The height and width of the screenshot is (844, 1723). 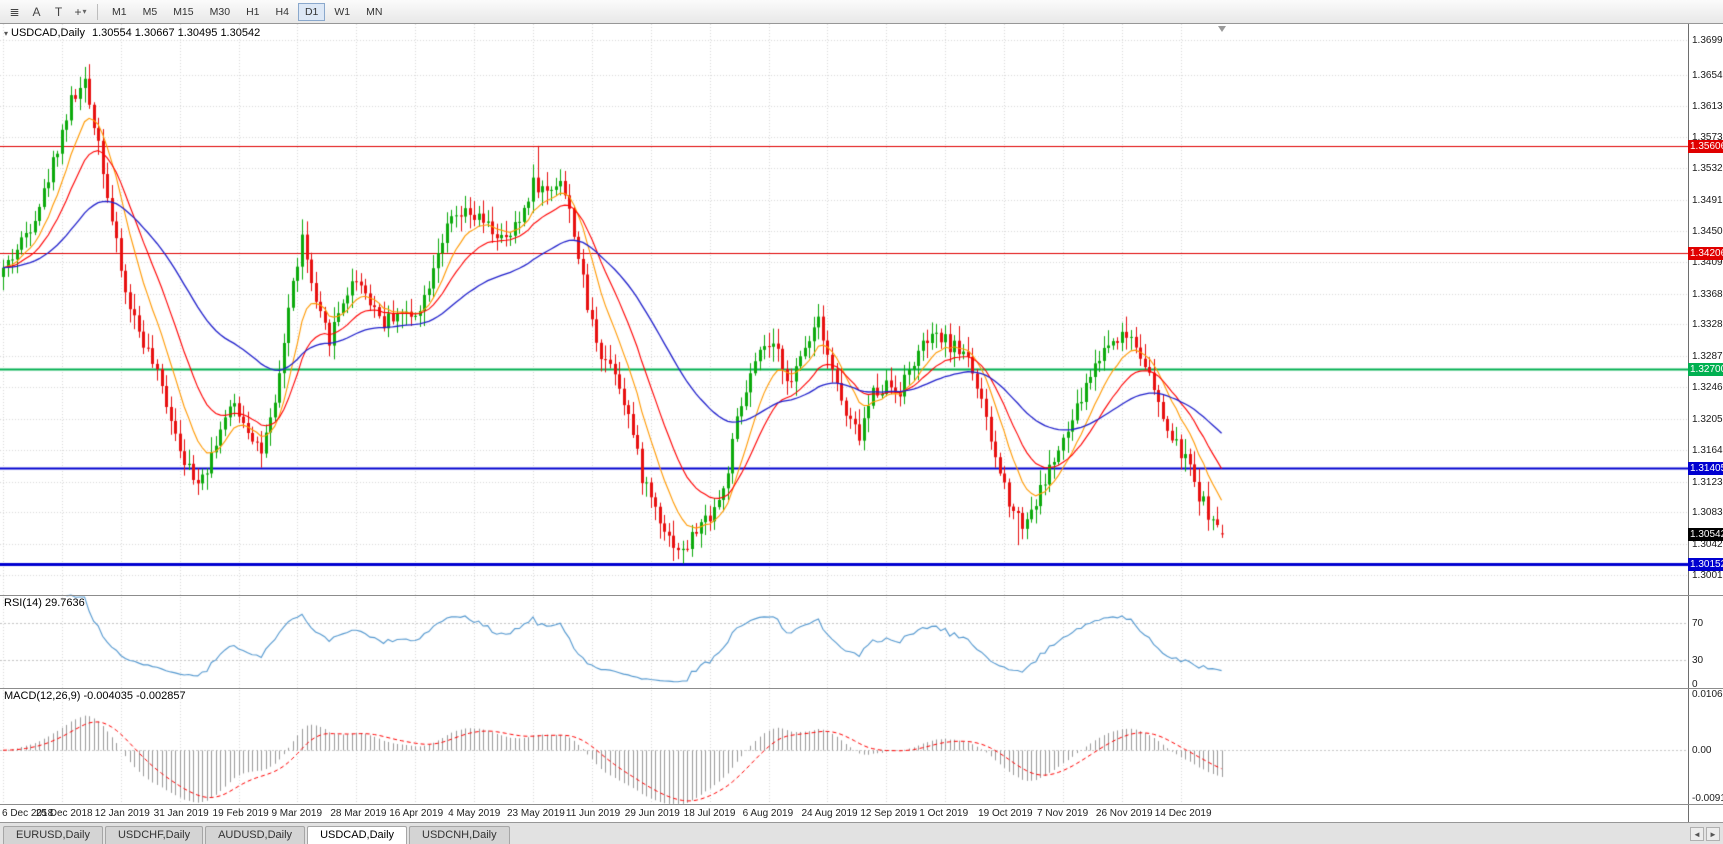 I want to click on timeframe-button-m1: M1, so click(x=119, y=12).